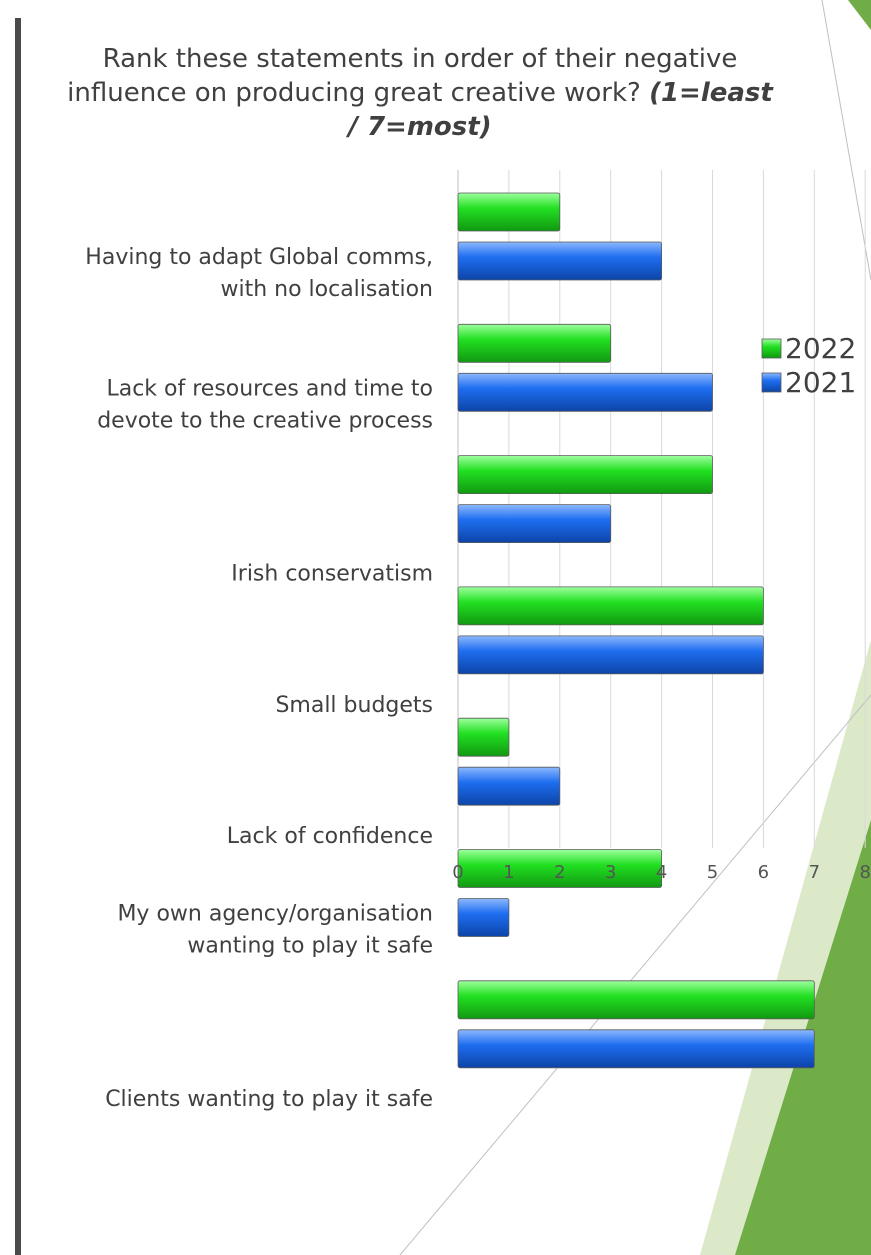  What do you see at coordinates (610, 872) in the screenshot?
I see `x-tick-label-3: 3` at bounding box center [610, 872].